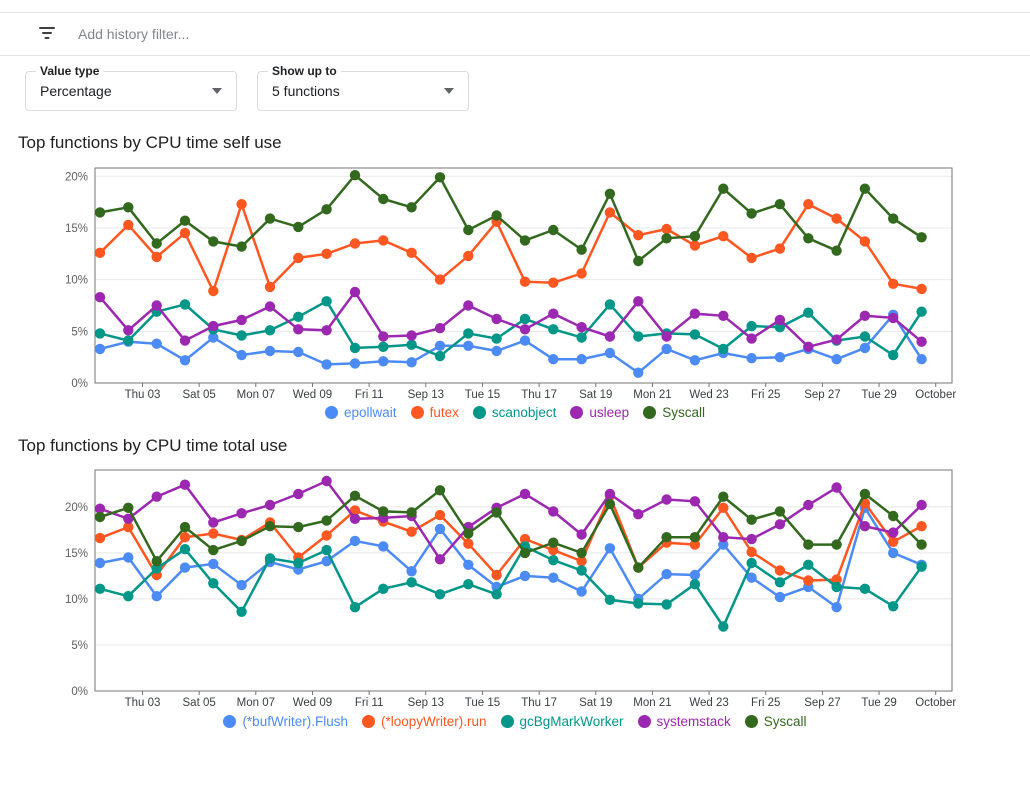  Describe the element at coordinates (684, 721) in the screenshot. I see `legend-item-systemstack: systemstack` at that location.